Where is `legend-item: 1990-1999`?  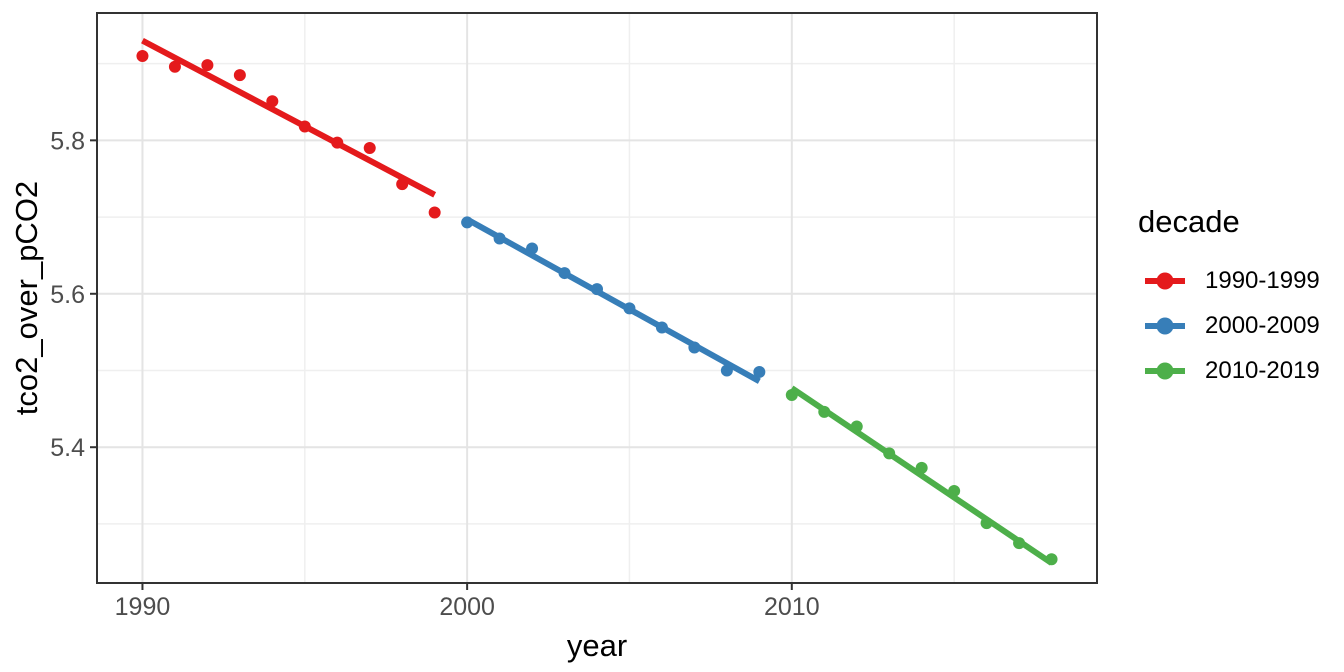 legend-item: 1990-1999 is located at coordinates (1229, 280).